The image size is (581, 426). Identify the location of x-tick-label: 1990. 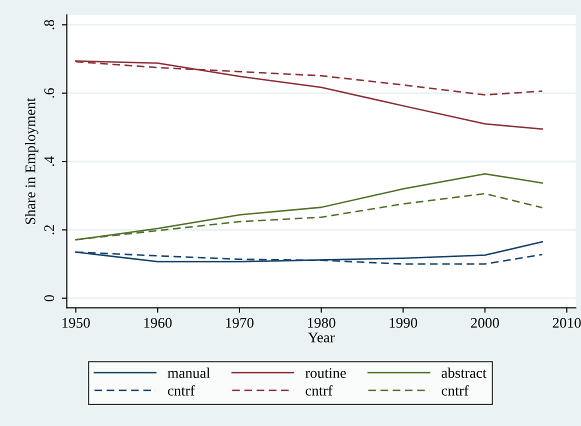
(404, 323).